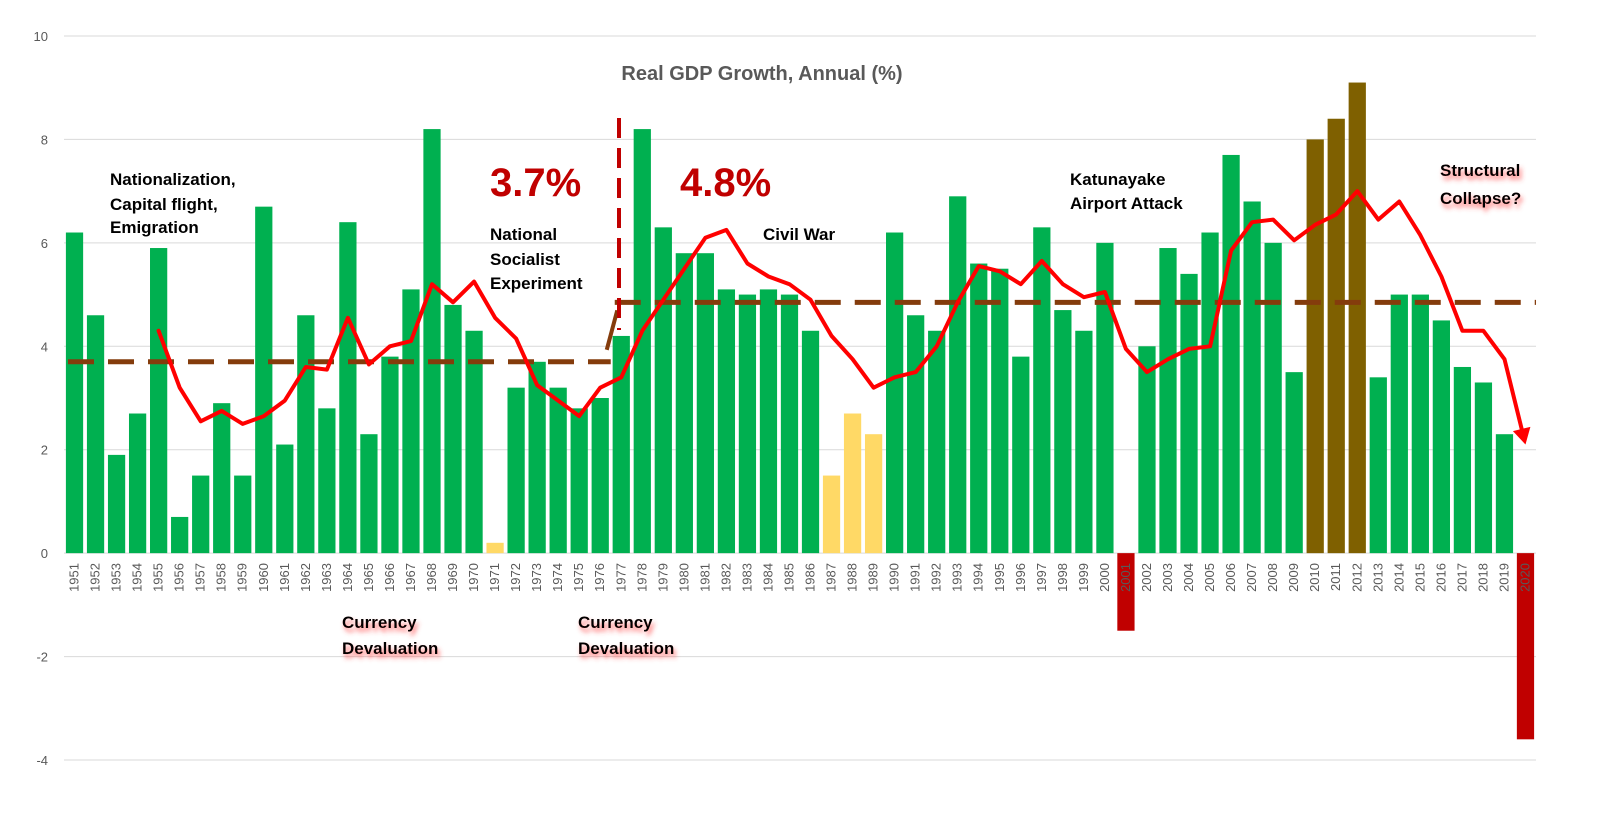  Describe the element at coordinates (1314, 577) in the screenshot. I see `x-tick-label: 2010` at that location.